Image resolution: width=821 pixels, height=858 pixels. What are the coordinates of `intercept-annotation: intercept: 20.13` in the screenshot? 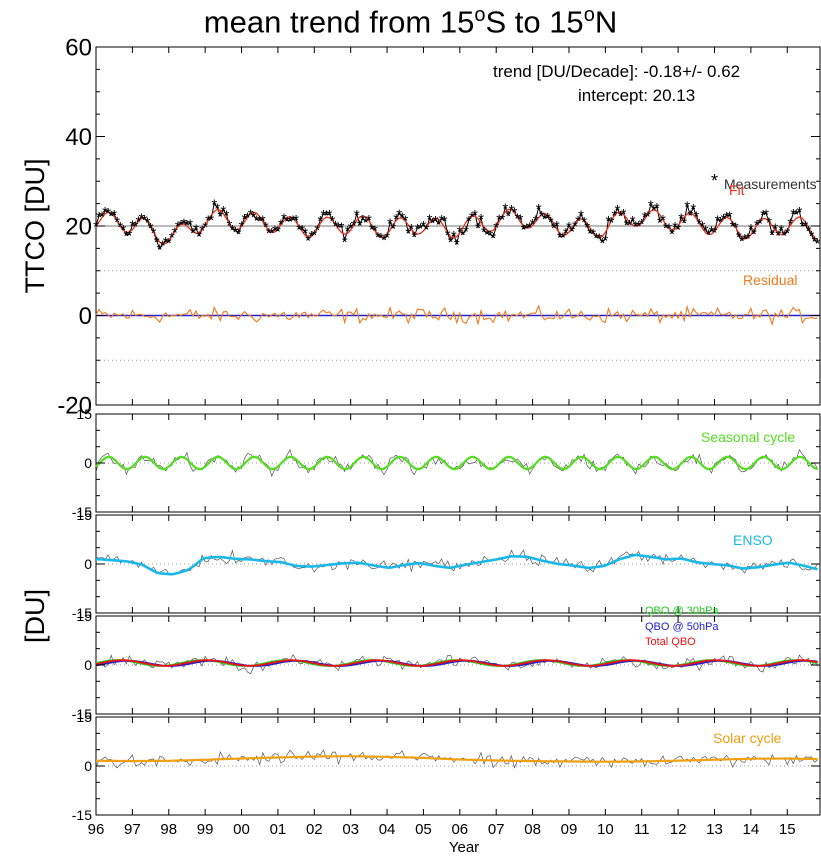 It's located at (636, 95).